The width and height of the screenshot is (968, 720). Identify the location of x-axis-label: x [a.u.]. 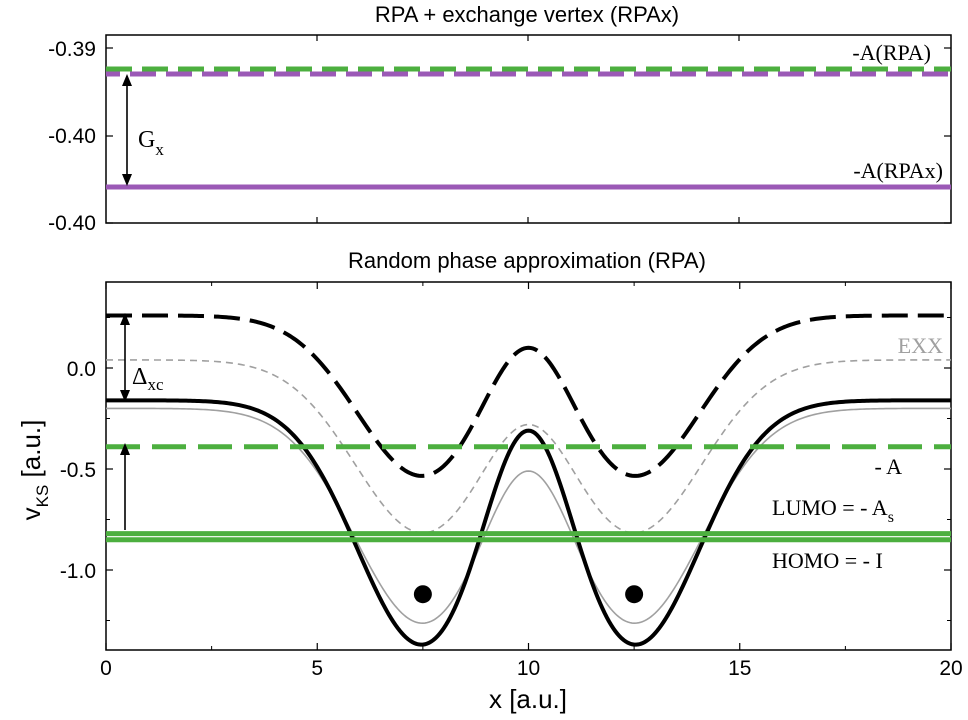
(528, 699).